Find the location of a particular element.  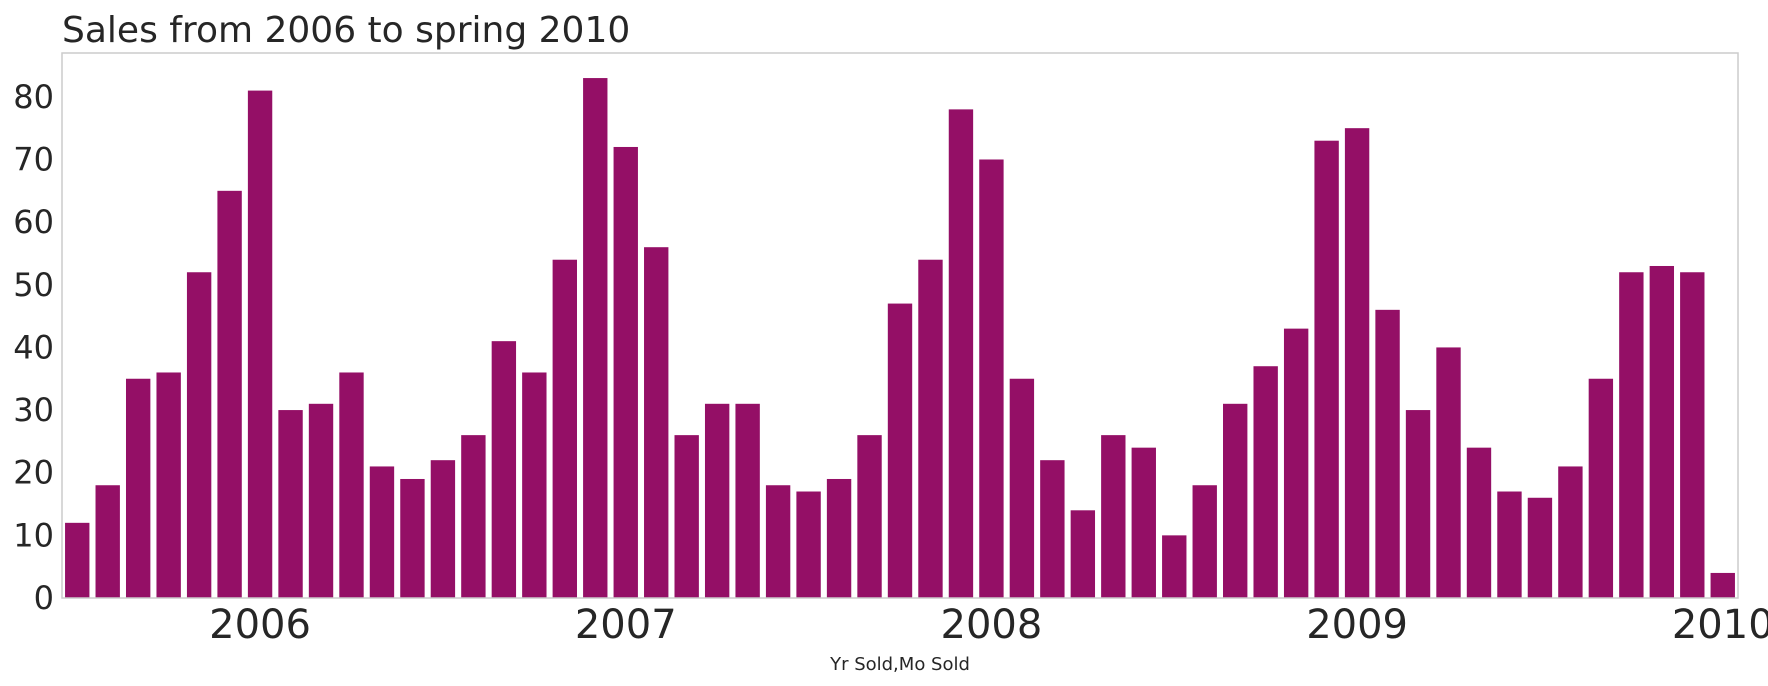

chart-title: Sales from 2006 to spring 2010 is located at coordinates (346, 30).